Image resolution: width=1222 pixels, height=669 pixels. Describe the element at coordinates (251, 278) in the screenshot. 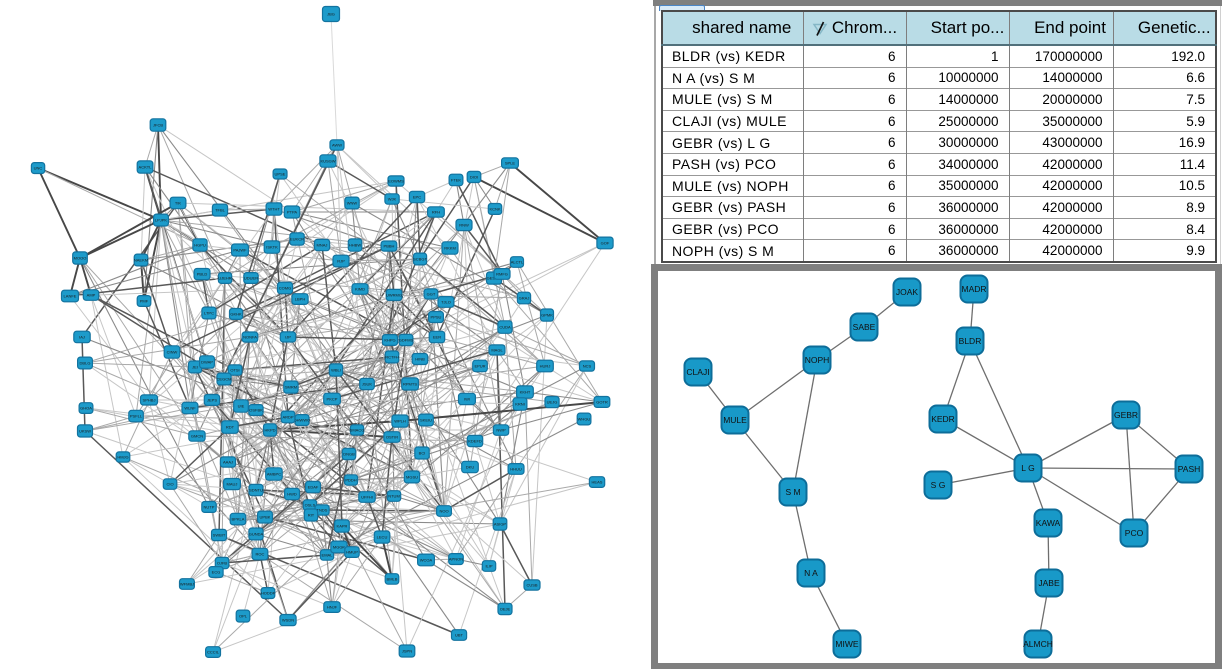

I see `svg-text: UDUER` at that location.